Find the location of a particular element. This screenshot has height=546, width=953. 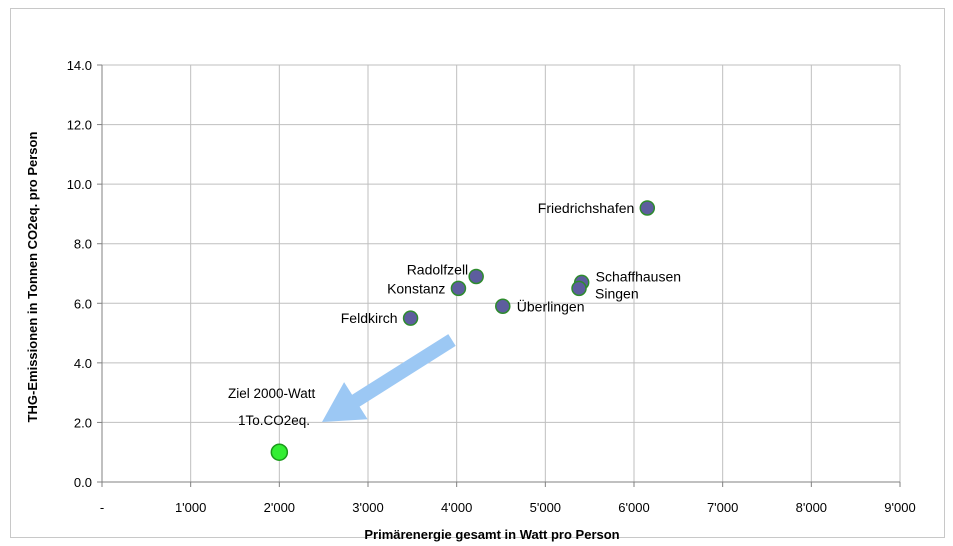

y-tick-label-3: 6.0 is located at coordinates (83, 303).